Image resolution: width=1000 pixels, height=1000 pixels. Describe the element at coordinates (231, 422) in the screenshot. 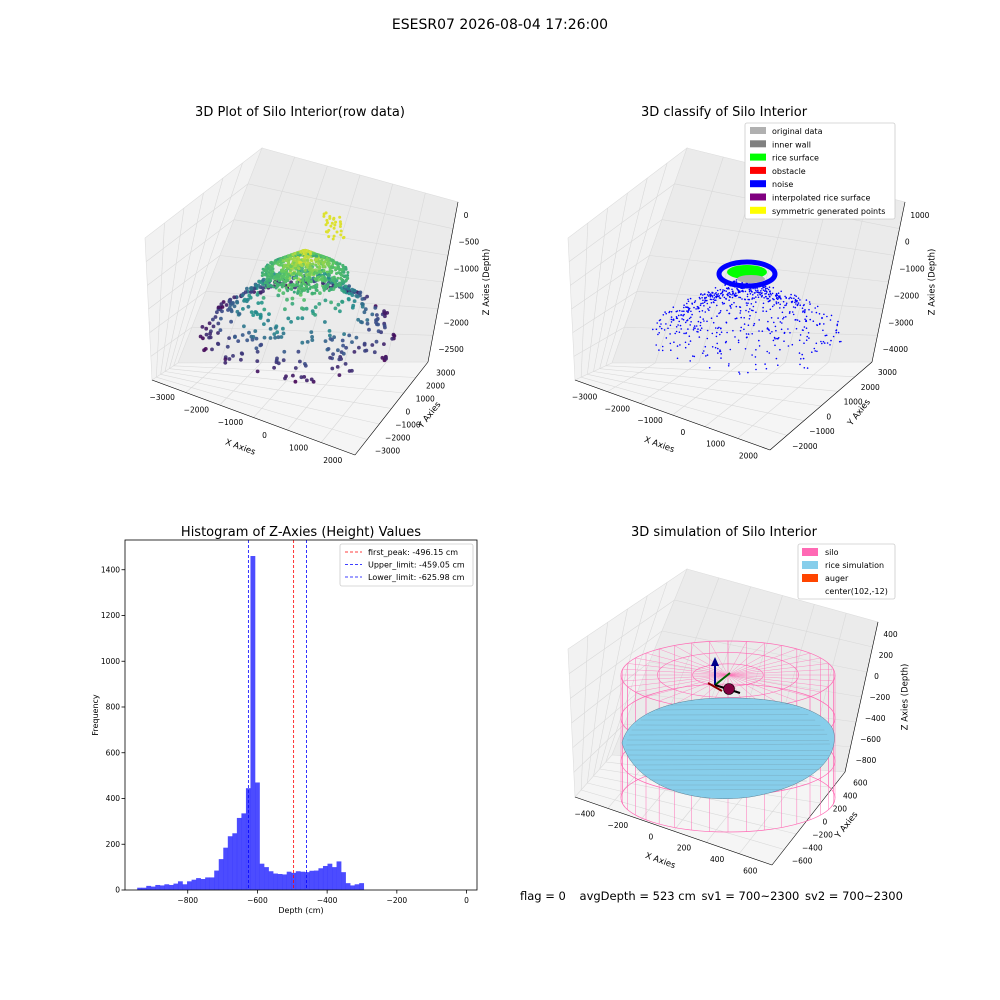

I see `p1-x-tick-label: −1000` at that location.